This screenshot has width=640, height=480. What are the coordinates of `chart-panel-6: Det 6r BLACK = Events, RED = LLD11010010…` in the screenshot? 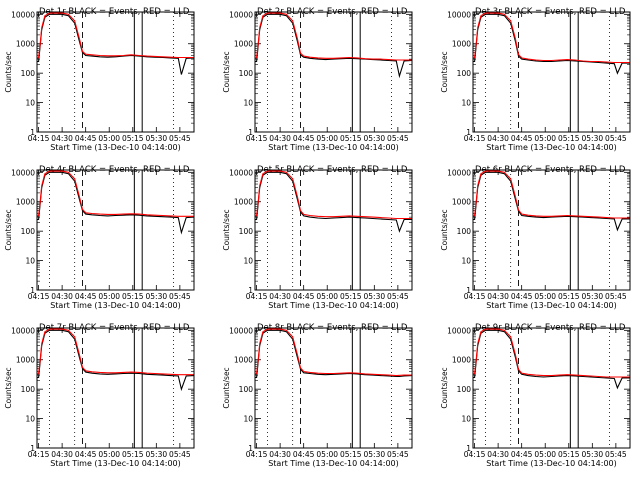 It's located at (535, 237).